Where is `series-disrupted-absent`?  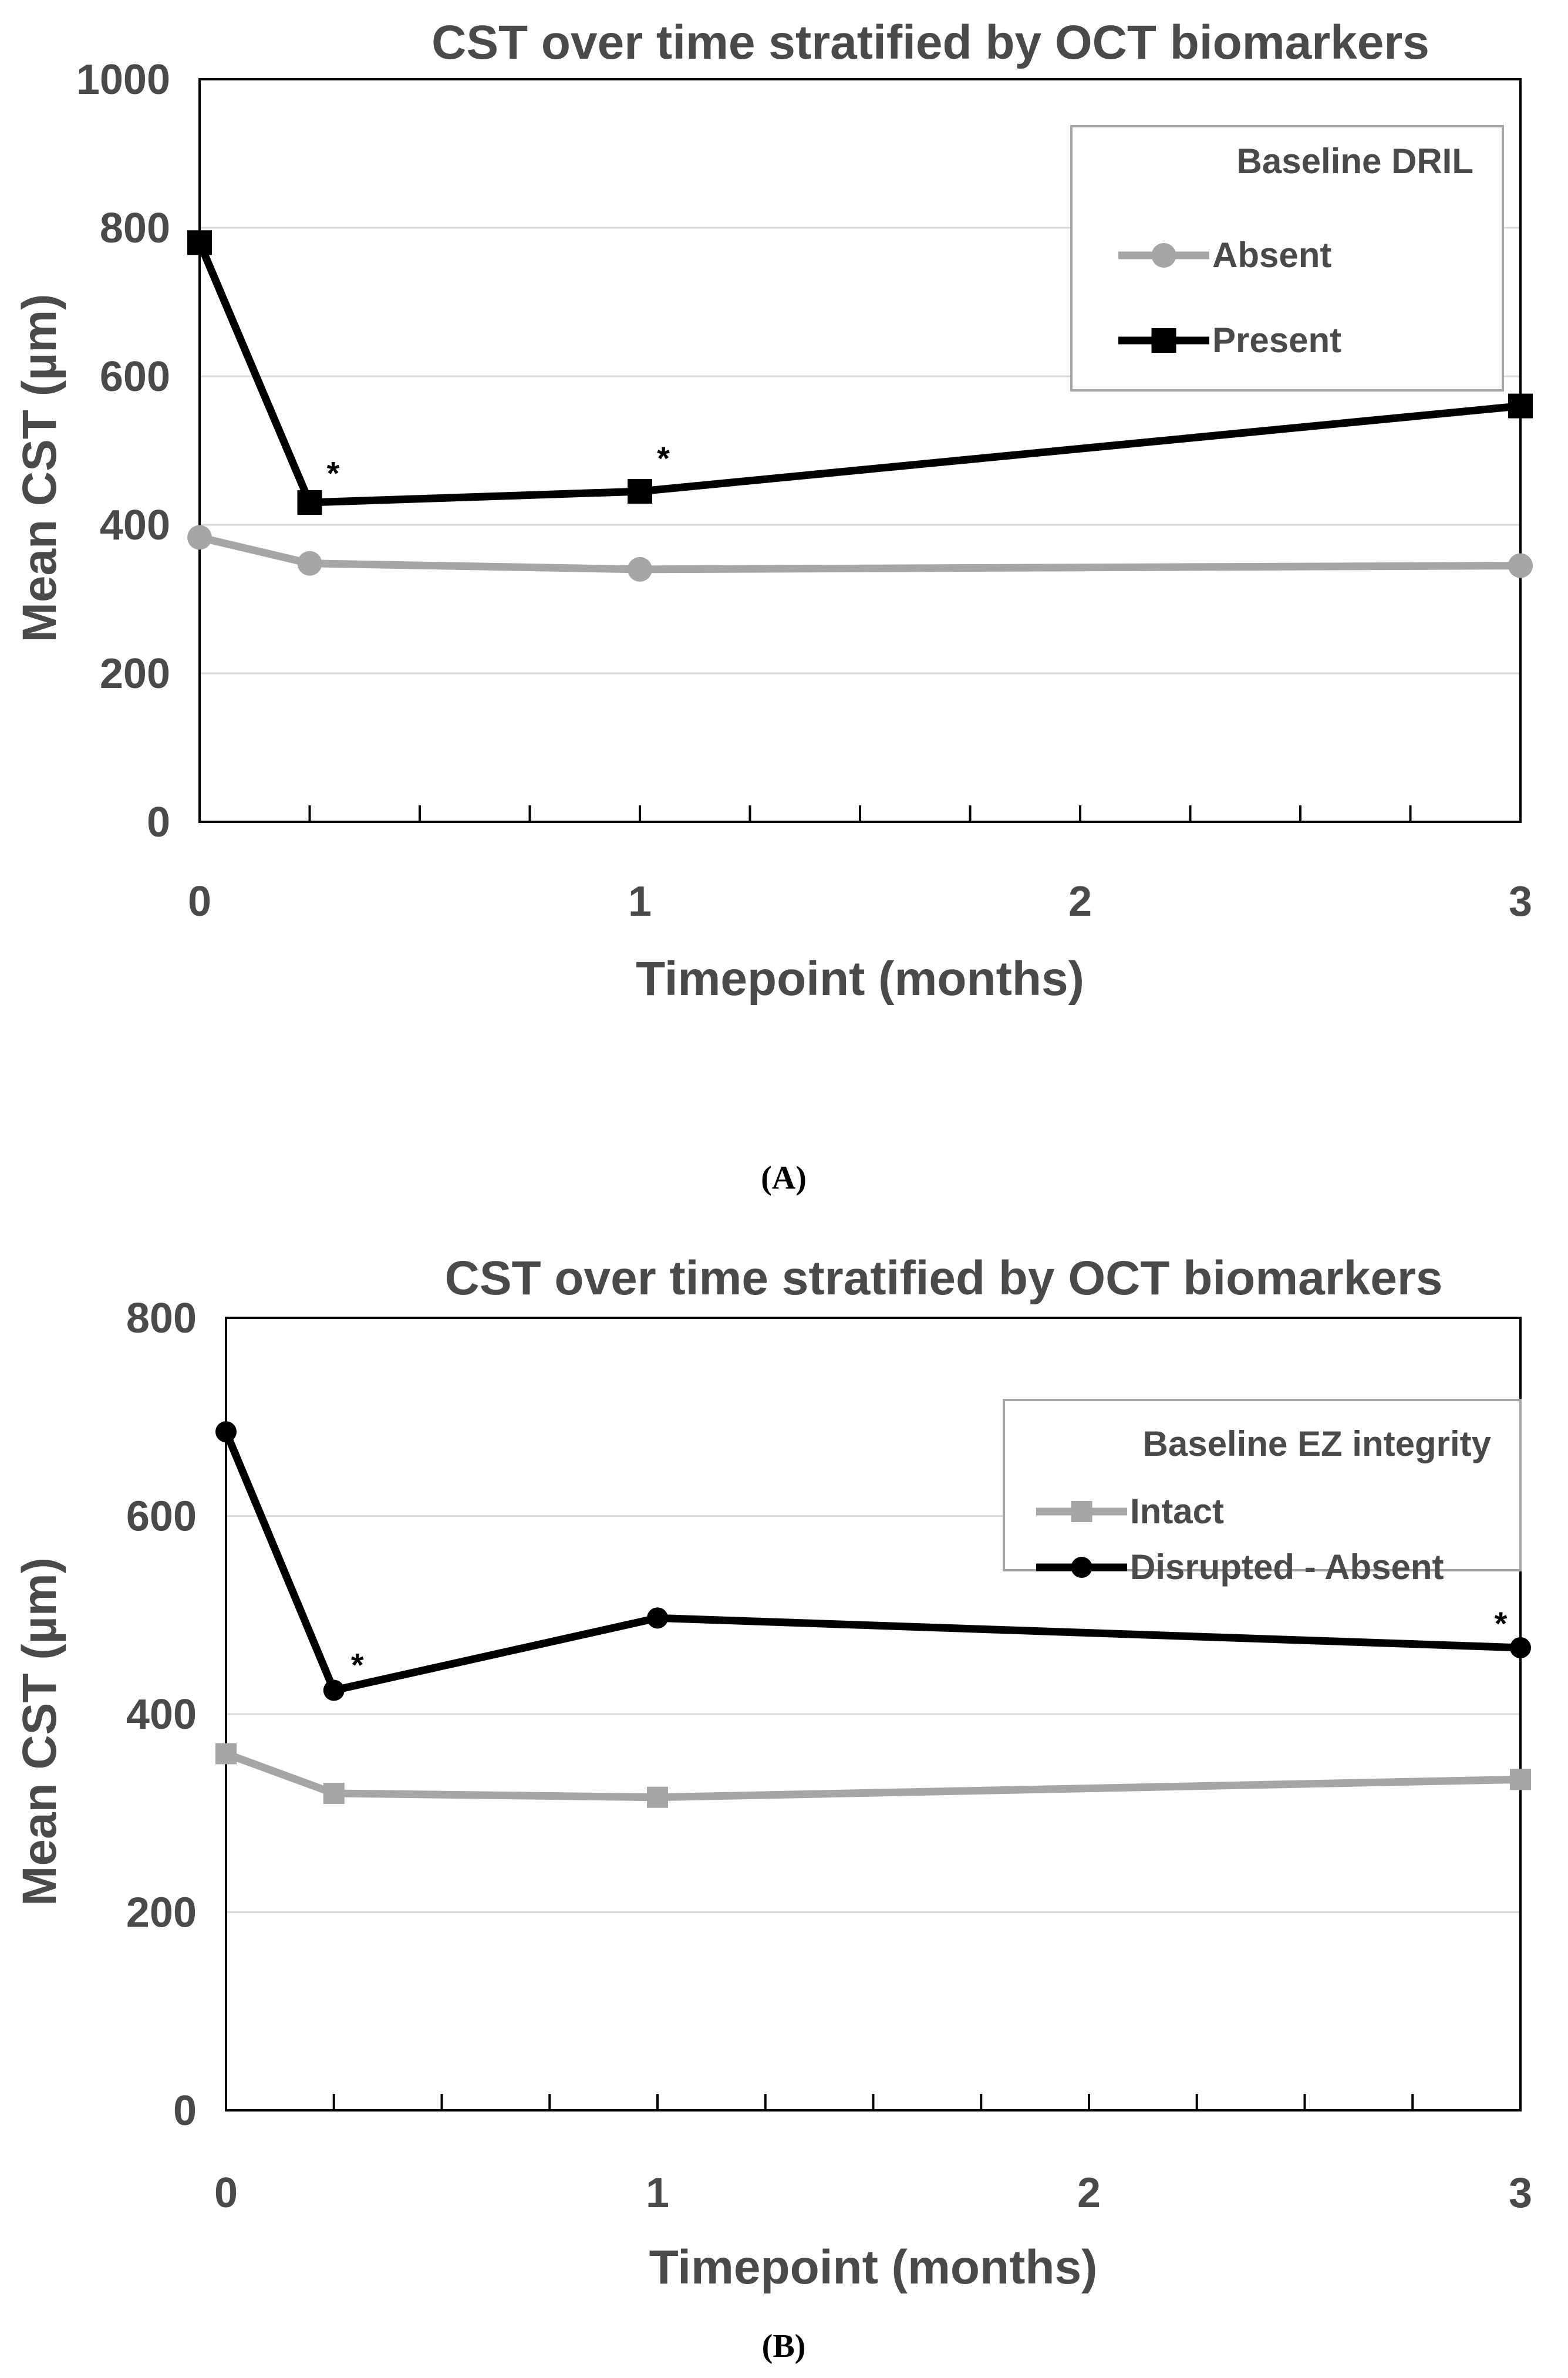 series-disrupted-absent is located at coordinates (873, 1561).